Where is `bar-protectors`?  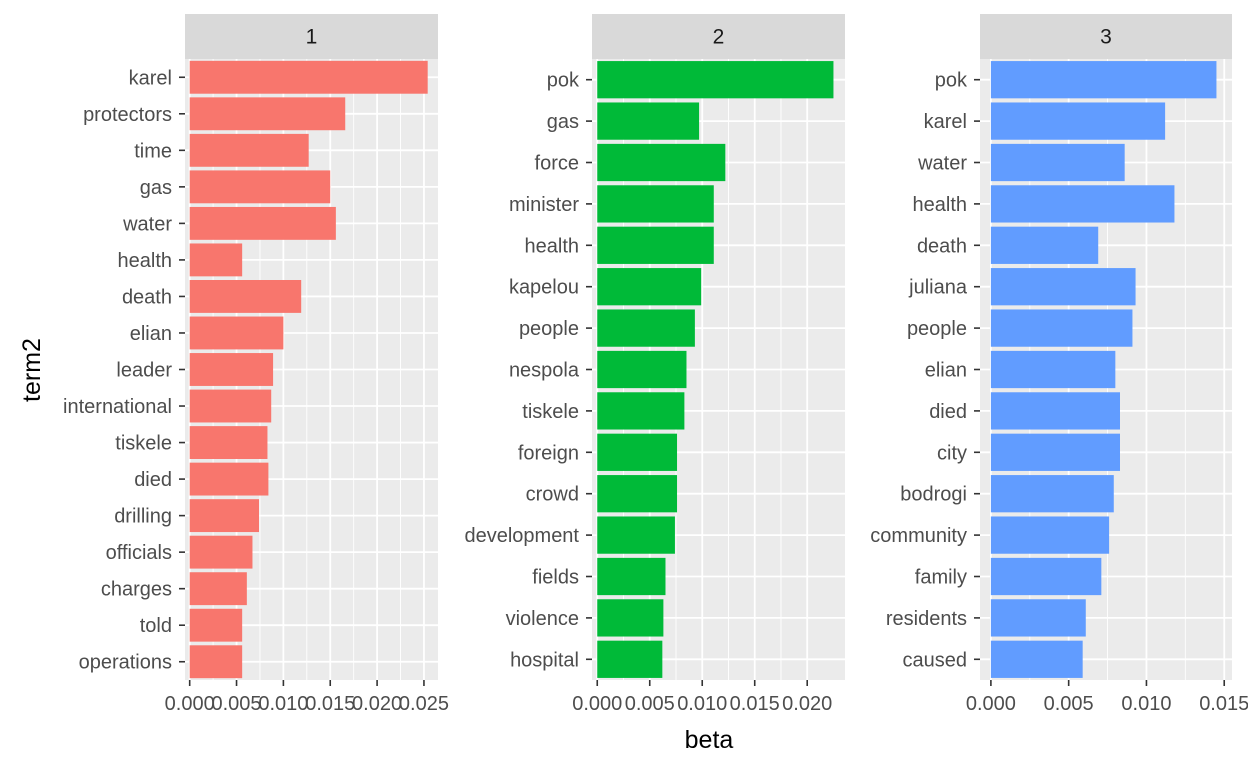 bar-protectors is located at coordinates (267, 114).